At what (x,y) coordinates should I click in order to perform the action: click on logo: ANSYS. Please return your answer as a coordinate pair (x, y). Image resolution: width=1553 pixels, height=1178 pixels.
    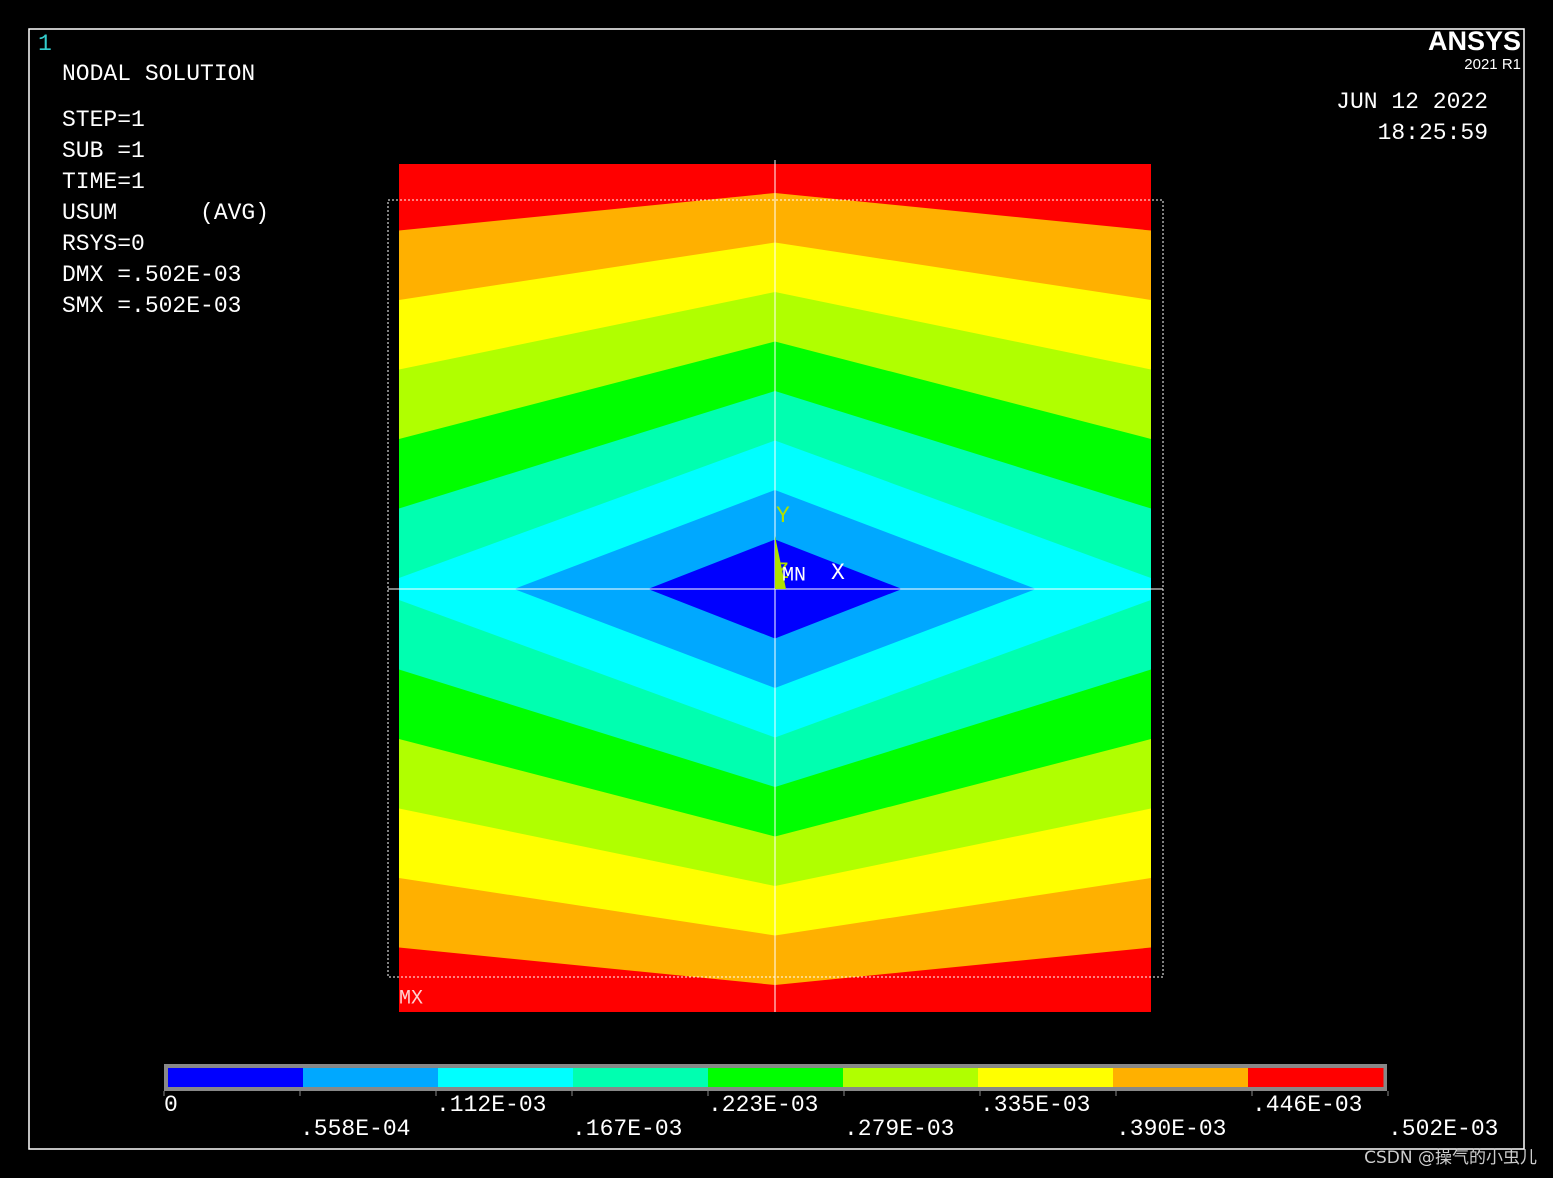
    Looking at the image, I should click on (1474, 41).